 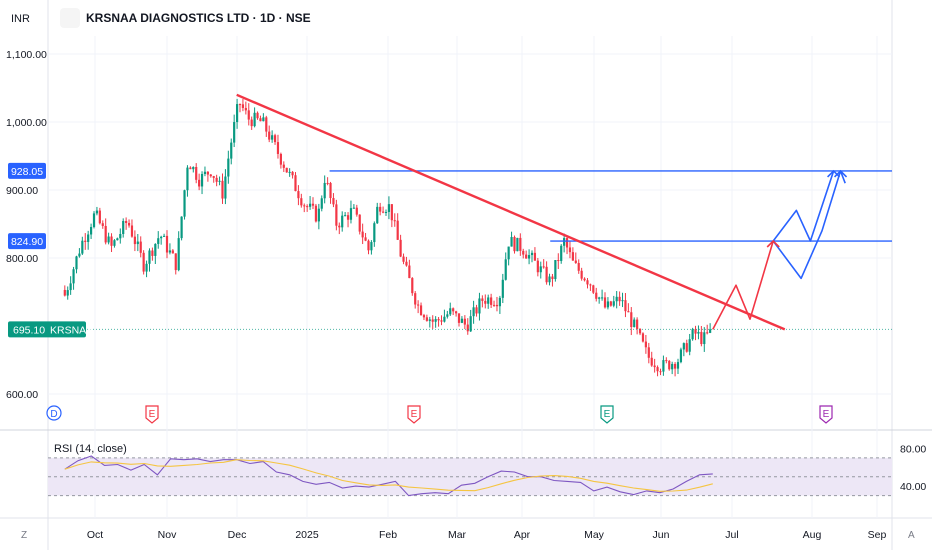 I want to click on projection-red-path, so click(x=743, y=285).